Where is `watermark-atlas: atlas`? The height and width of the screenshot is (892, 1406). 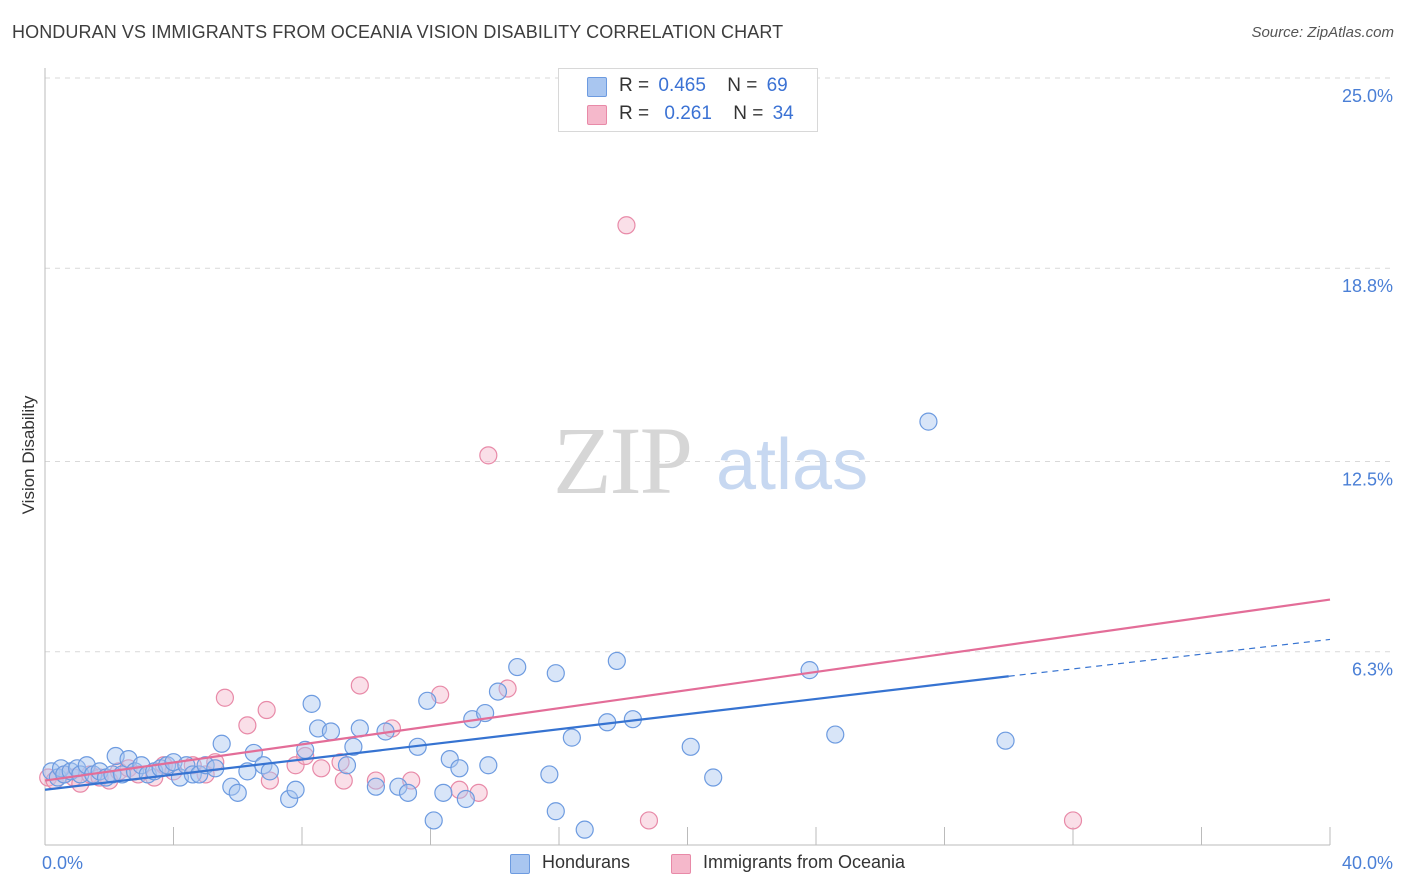
watermark-atlas: atlas is located at coordinates (792, 465).